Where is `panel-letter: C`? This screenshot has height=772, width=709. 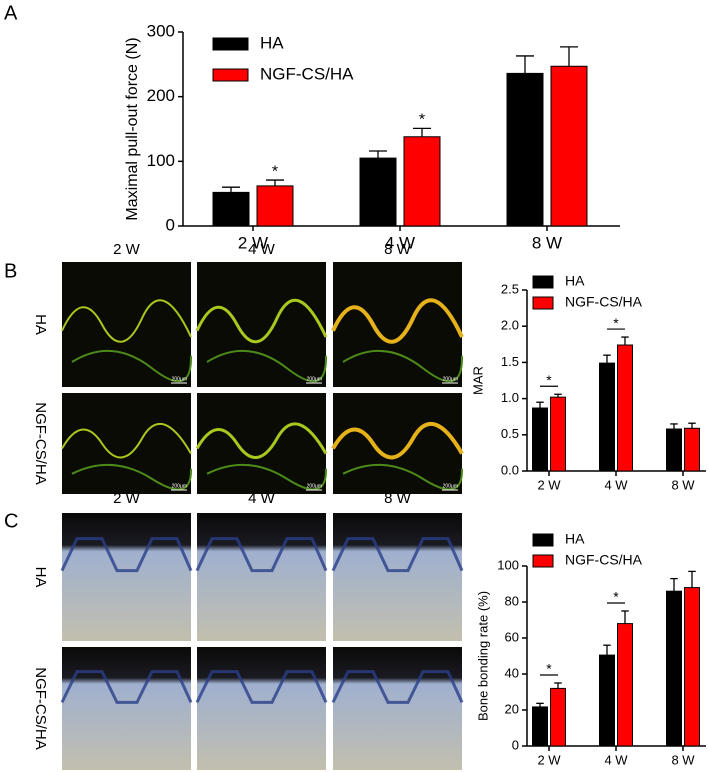 panel-letter: C is located at coordinates (11, 521).